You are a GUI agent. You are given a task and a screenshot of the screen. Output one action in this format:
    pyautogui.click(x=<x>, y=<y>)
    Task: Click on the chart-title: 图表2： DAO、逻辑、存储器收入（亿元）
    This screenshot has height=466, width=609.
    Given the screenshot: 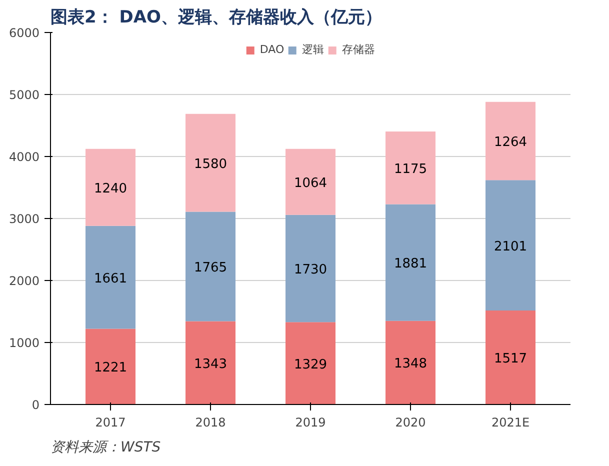 What is the action you would take?
    pyautogui.click(x=216, y=18)
    